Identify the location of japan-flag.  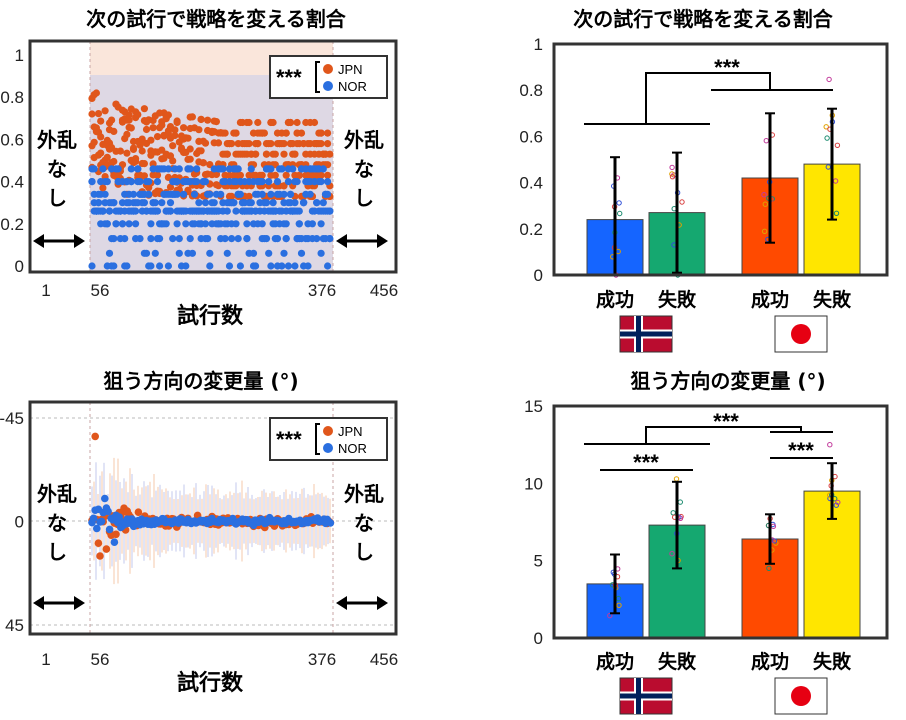
(801, 696).